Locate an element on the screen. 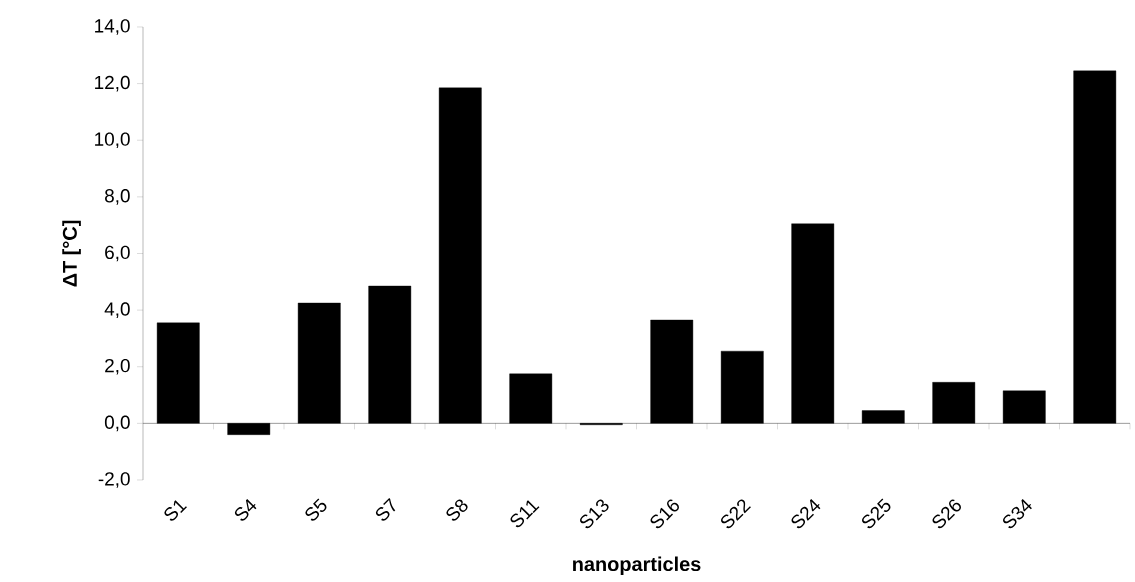  x-tick-label: S16 is located at coordinates (664, 514).